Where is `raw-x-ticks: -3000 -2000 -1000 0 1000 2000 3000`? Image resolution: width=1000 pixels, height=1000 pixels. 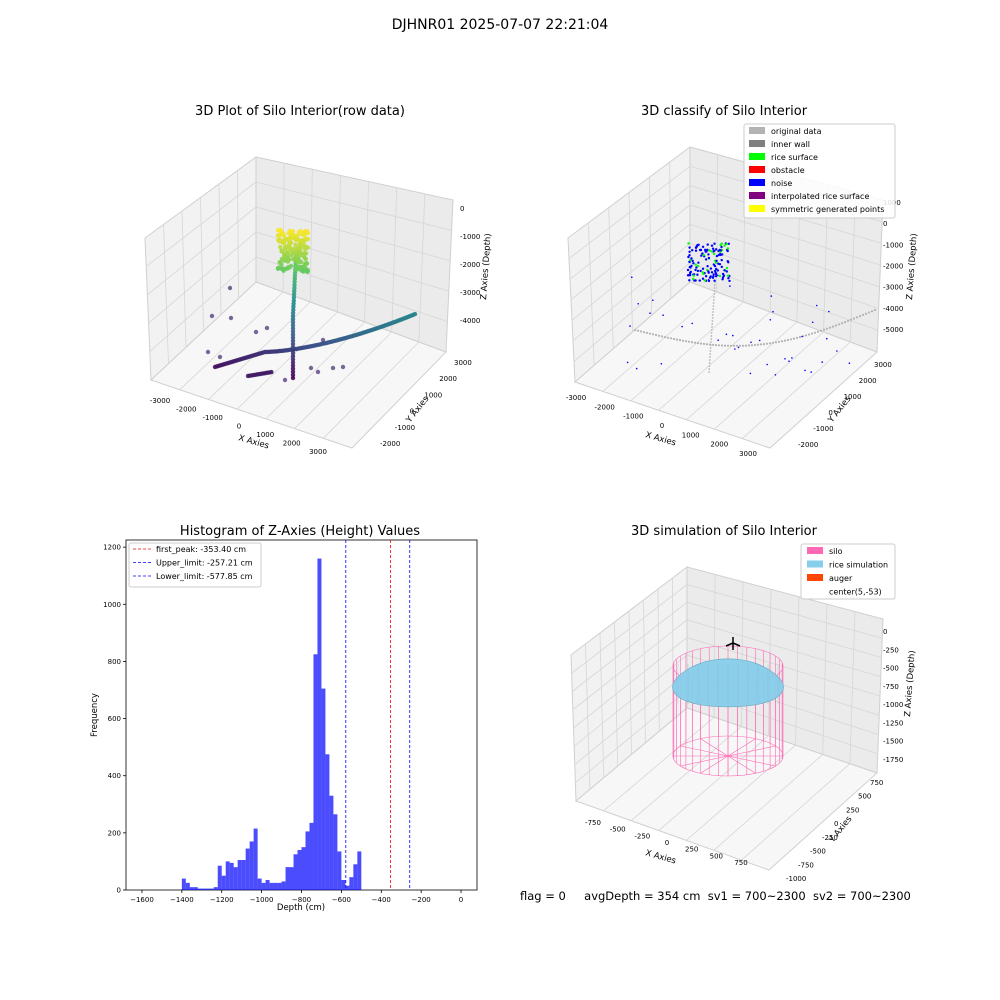
raw-x-ticks: -3000 -2000 -1000 0 1000 2000 3000 is located at coordinates (238, 426).